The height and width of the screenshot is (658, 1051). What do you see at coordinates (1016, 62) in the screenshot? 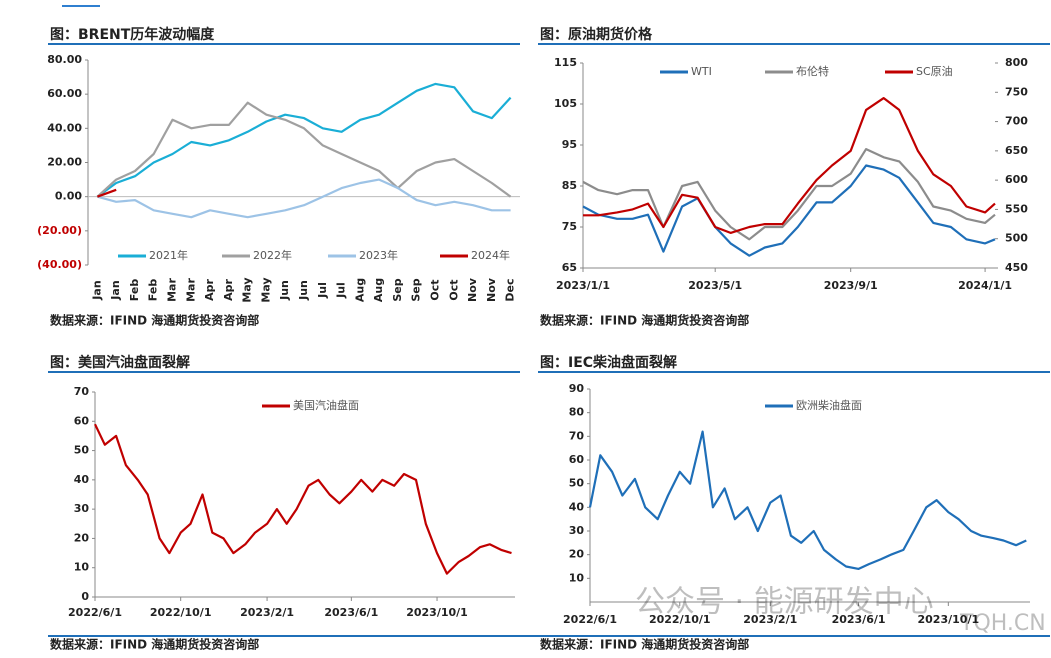
I see `y2-tick-label: 800` at bounding box center [1016, 62].